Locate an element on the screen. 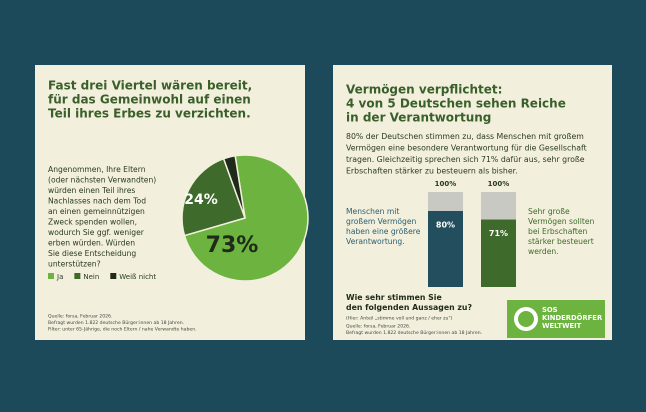 Image resolution: width=646 pixels, height=412 pixels. logo-text: WELTWEIT is located at coordinates (562, 326).